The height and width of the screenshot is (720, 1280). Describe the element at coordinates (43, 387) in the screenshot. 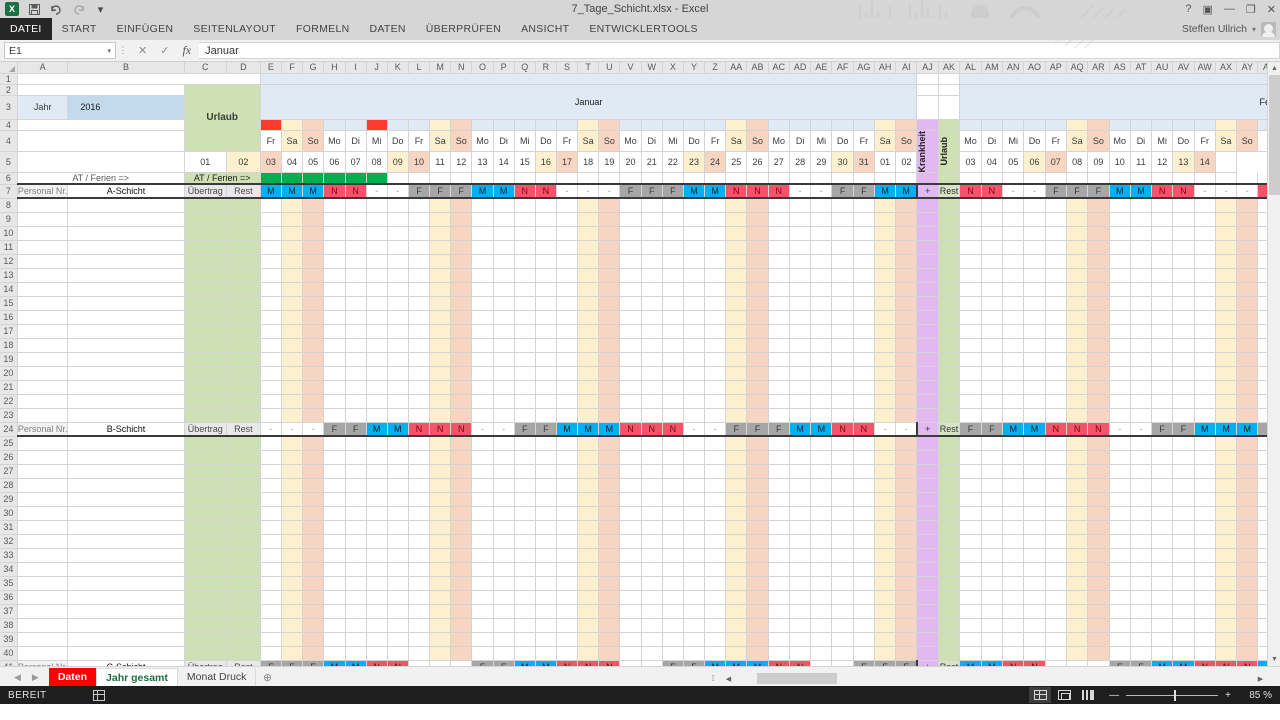

I see `cell-a21` at that location.